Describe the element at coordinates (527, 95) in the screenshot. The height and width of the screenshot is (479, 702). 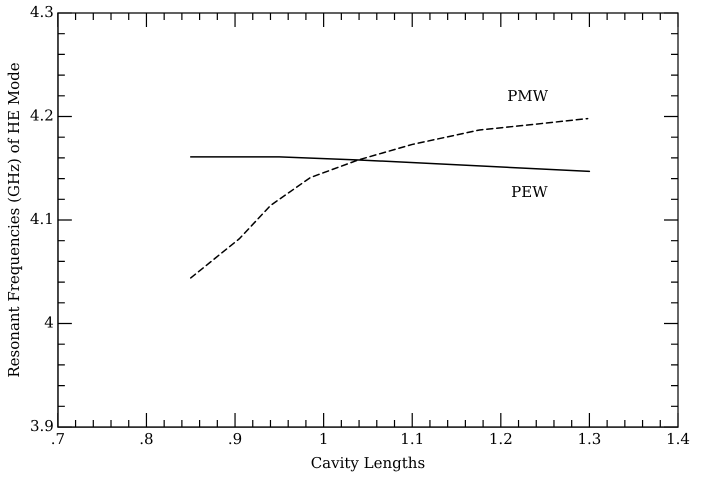
I see `series-label: PMW` at that location.